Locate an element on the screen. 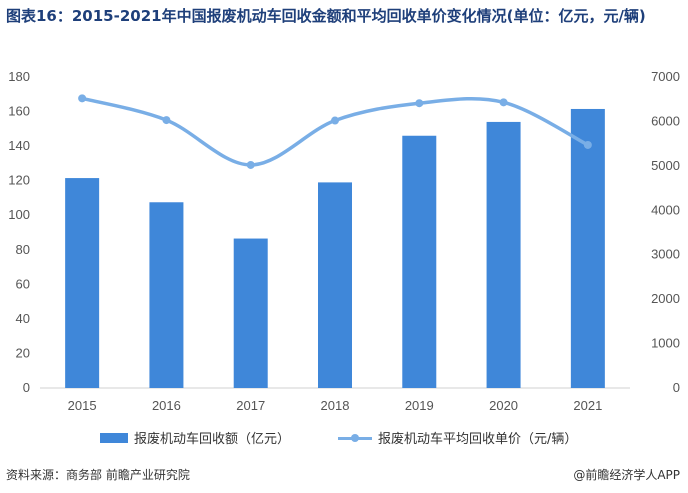 The height and width of the screenshot is (493, 688). source-note: 资料来源：商务部 前瞻产业研究院 is located at coordinates (98, 475).